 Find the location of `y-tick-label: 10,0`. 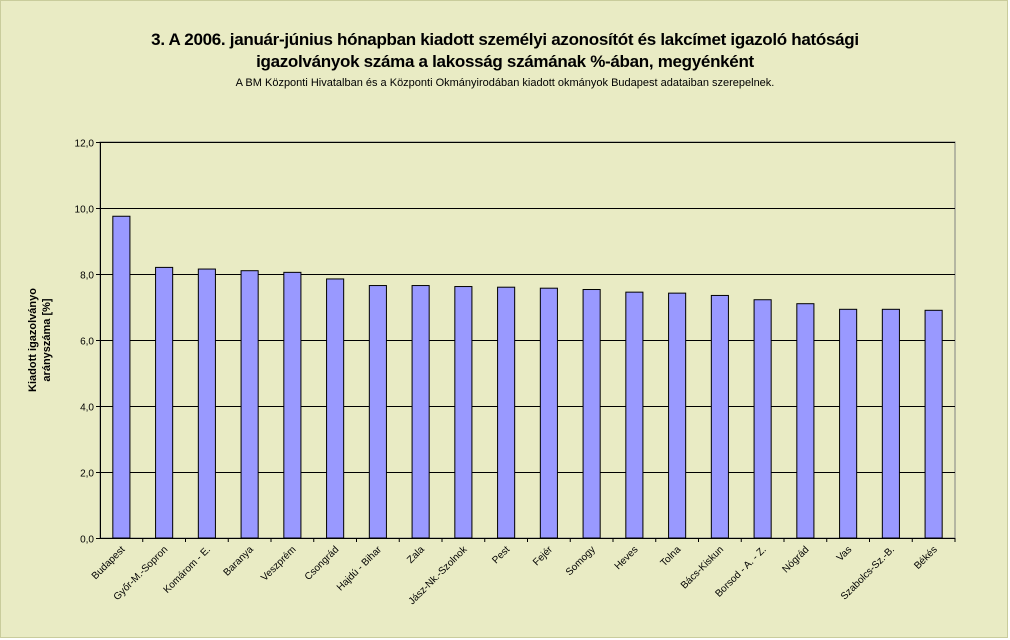

y-tick-label: 10,0 is located at coordinates (85, 210).